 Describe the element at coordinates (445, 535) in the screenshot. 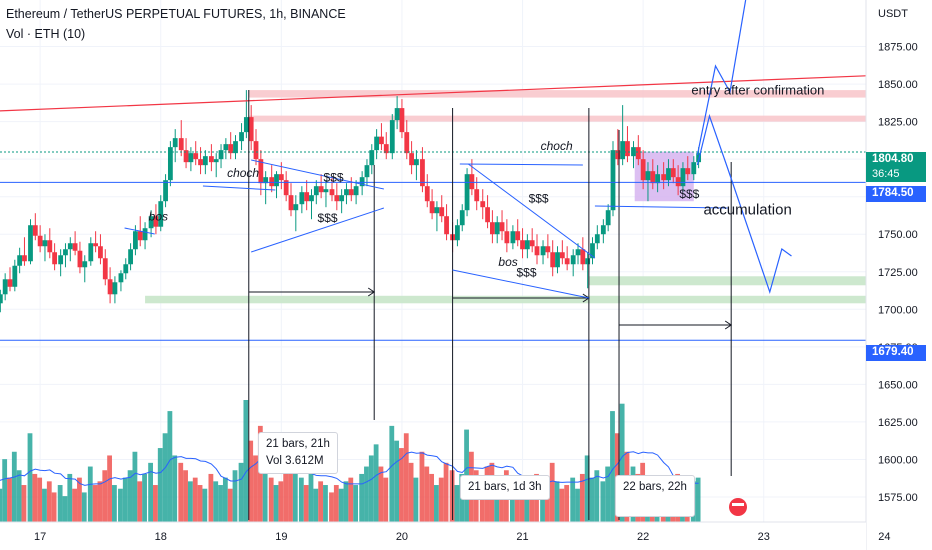

I see `time-axis: 17 18 19 20 21 22 23 24` at that location.